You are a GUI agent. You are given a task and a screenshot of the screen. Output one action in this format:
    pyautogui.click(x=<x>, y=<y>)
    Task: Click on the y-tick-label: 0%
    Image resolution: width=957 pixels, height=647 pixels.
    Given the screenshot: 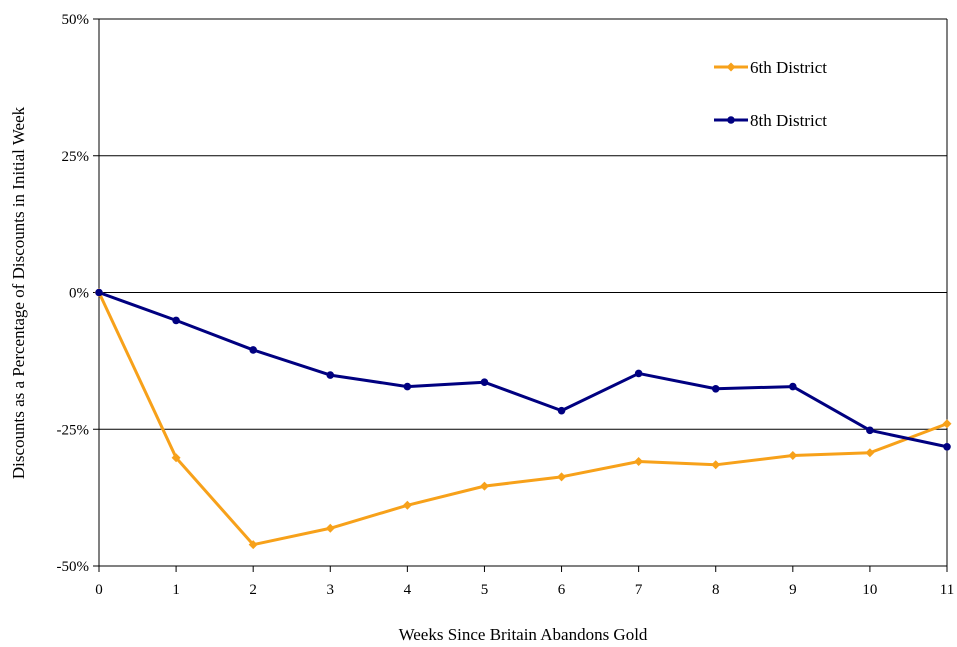 What is the action you would take?
    pyautogui.click(x=79, y=294)
    